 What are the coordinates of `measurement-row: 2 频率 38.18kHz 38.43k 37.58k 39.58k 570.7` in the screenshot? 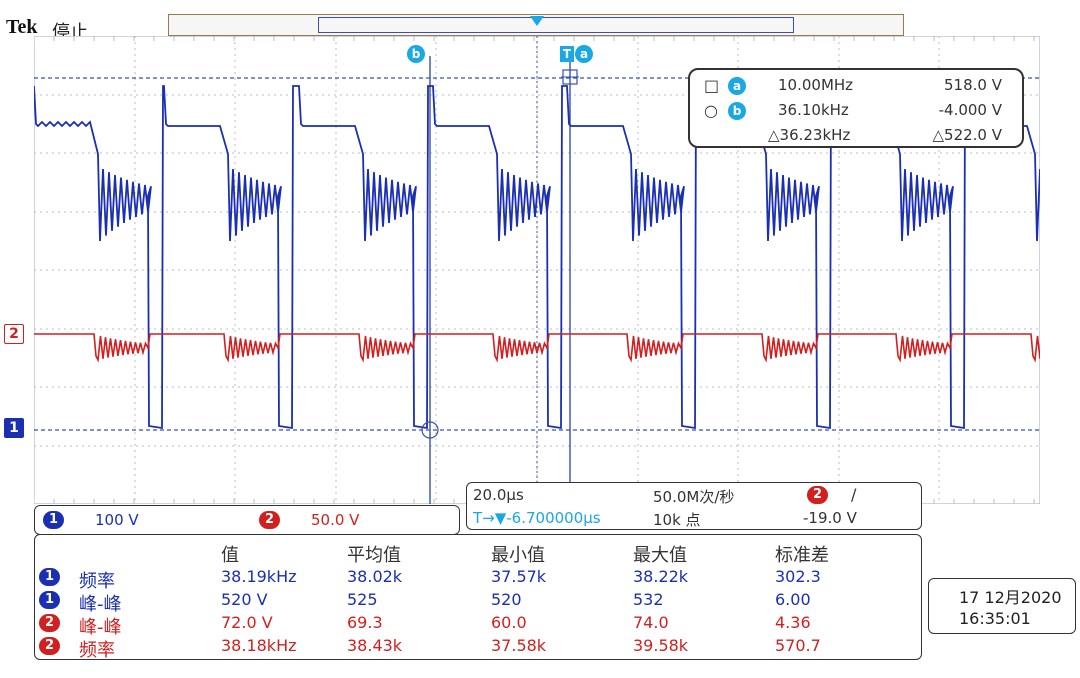 It's located at (478, 648).